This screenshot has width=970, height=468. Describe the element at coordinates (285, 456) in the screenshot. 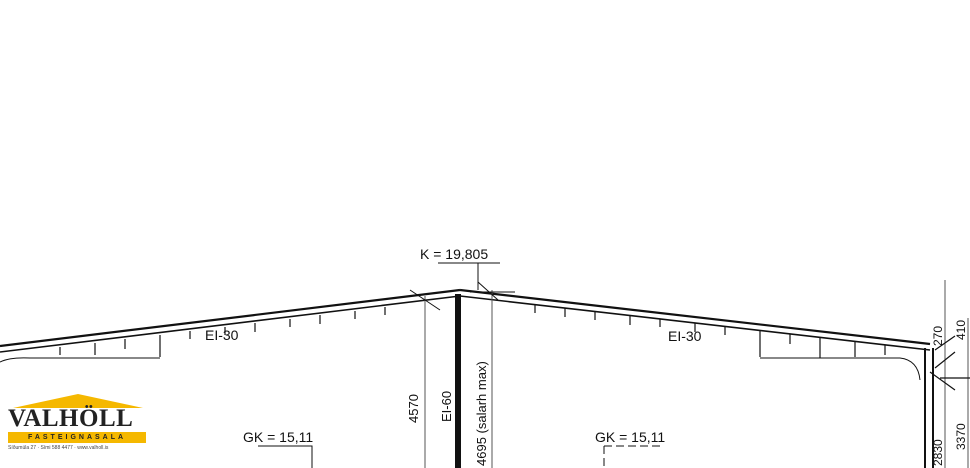

I see `floor-marker-left` at that location.